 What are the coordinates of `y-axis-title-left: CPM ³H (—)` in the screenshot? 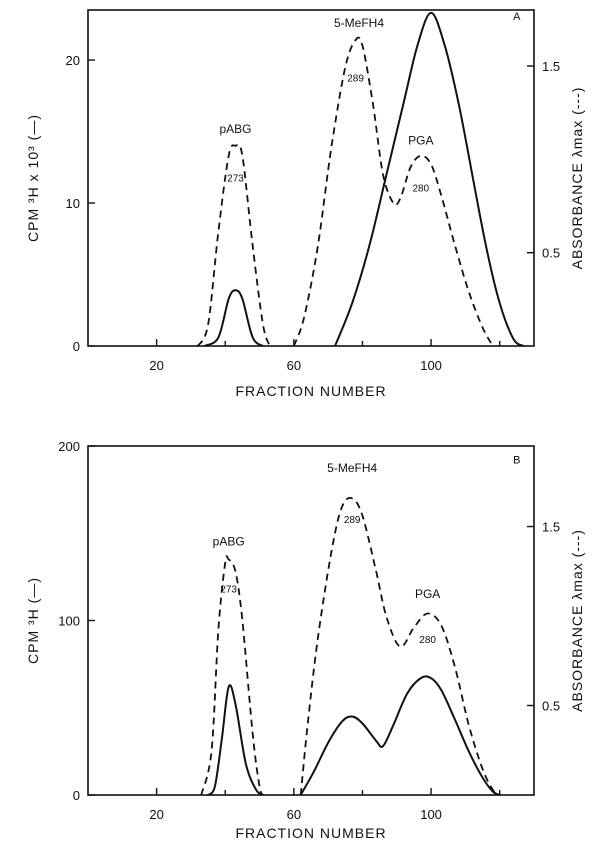 It's located at (33, 620).